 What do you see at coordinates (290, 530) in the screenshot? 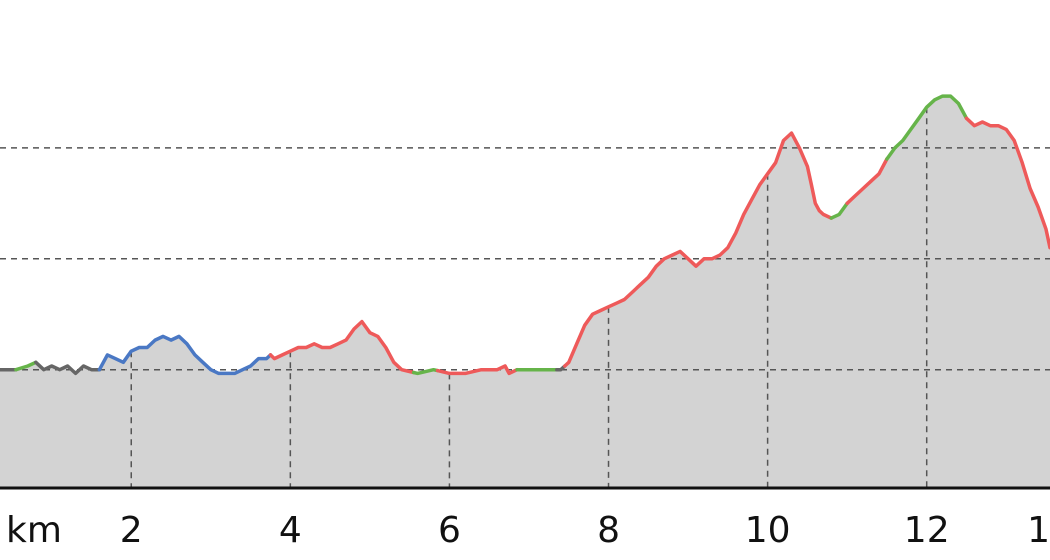
I see `x-tick-label: 4` at bounding box center [290, 530].